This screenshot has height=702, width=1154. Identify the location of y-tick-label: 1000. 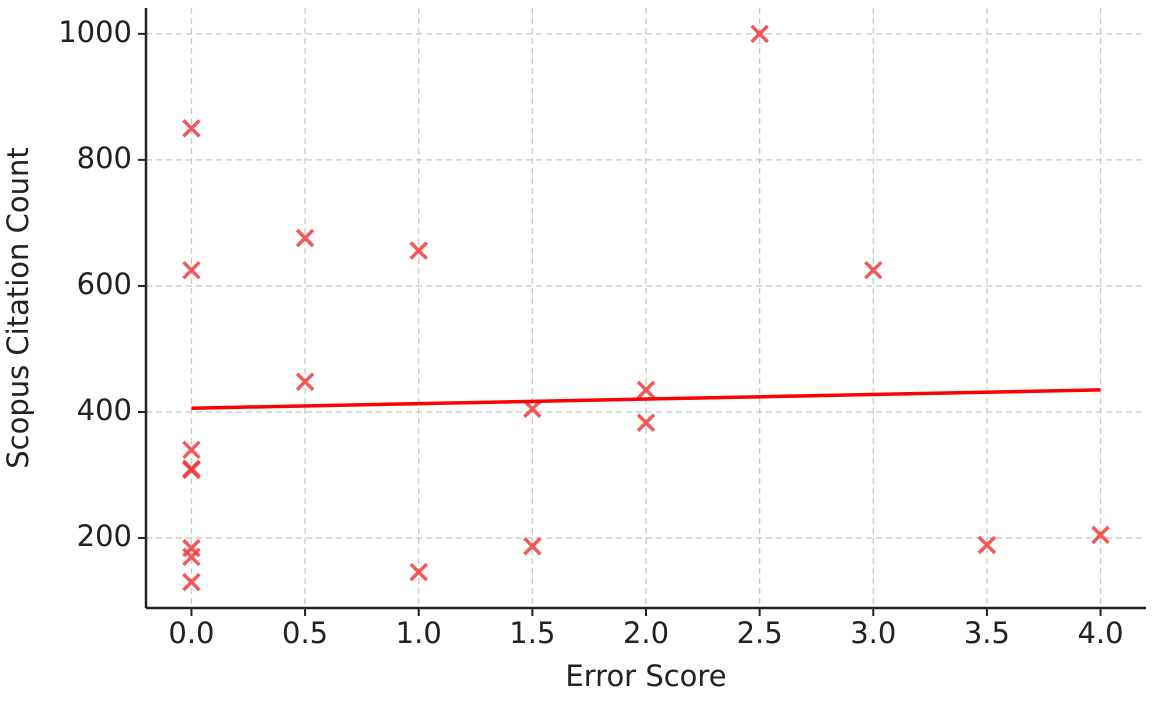
(95, 32).